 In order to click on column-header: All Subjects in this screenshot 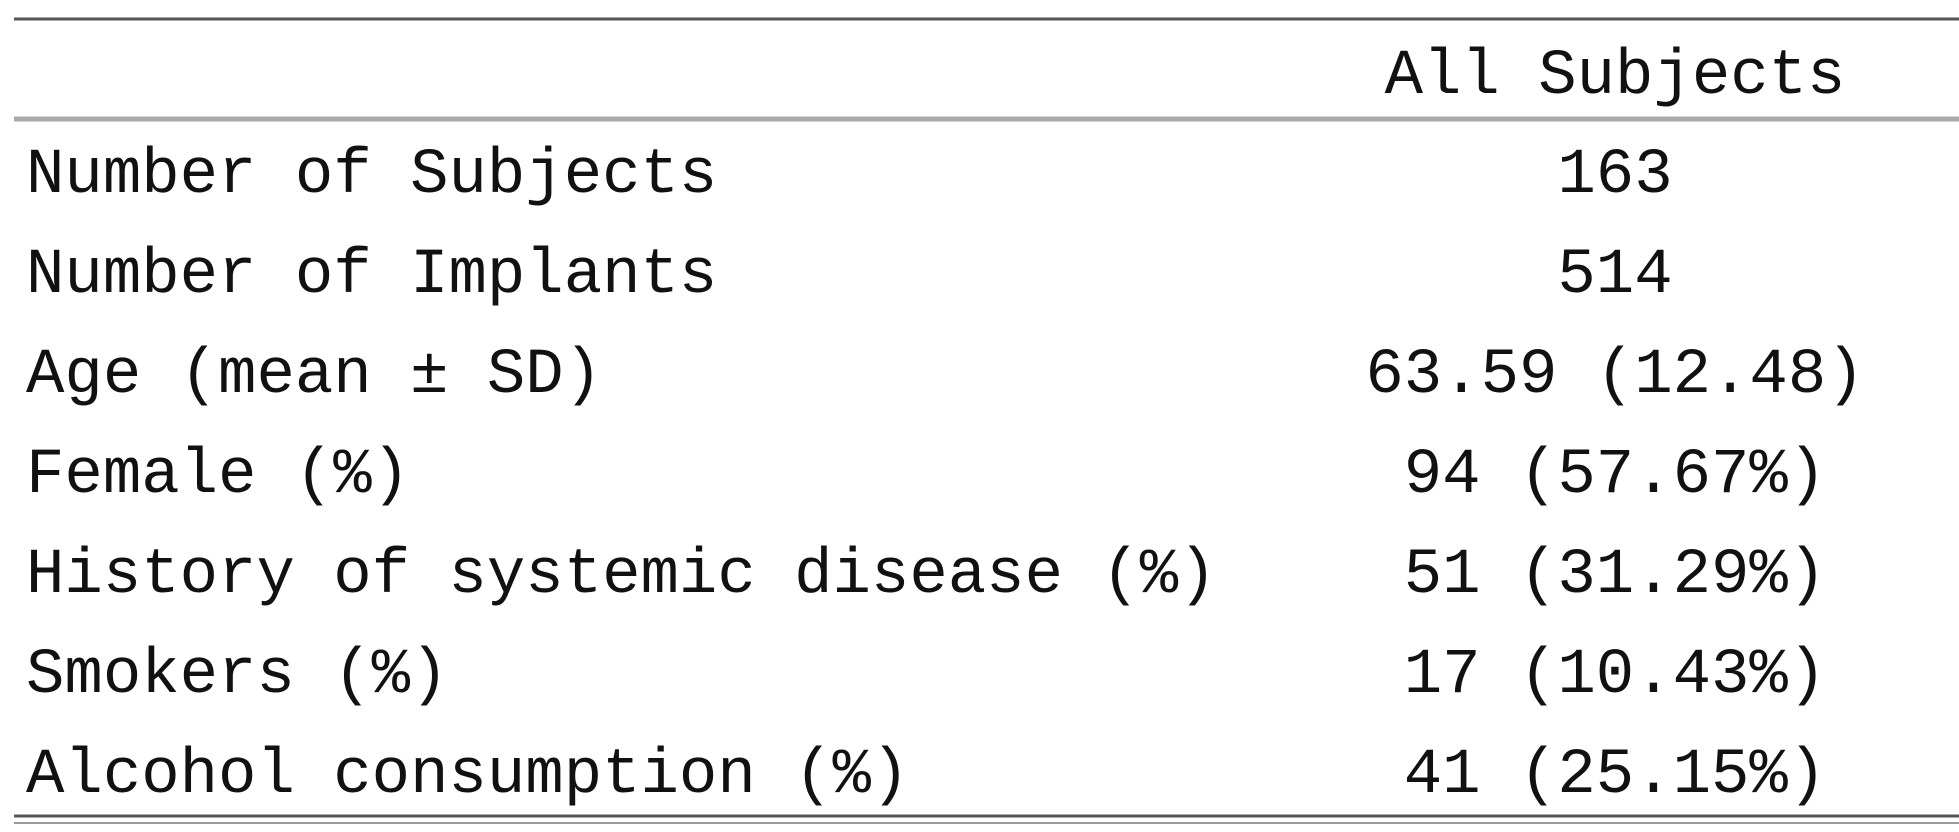, I will do `click(1615, 77)`.